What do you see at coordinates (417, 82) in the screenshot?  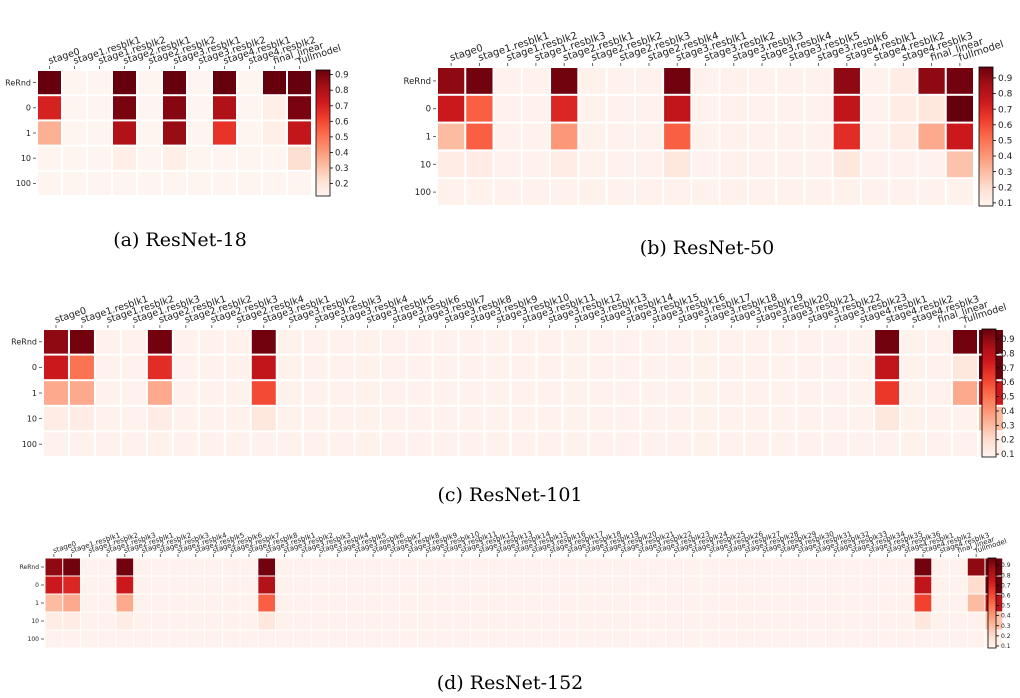 I see `row-label: ReRnd` at bounding box center [417, 82].